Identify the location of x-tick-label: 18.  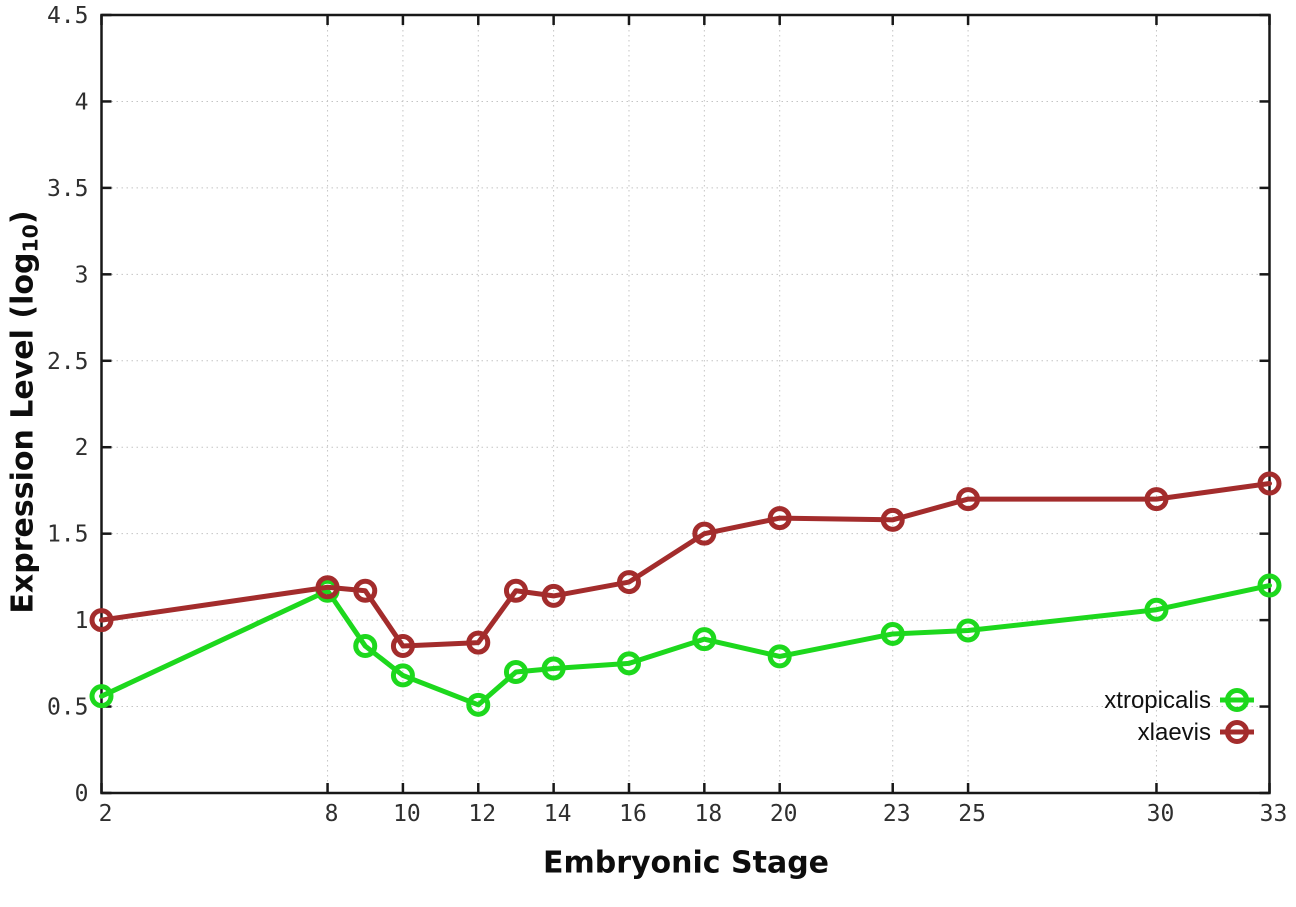
(708, 814).